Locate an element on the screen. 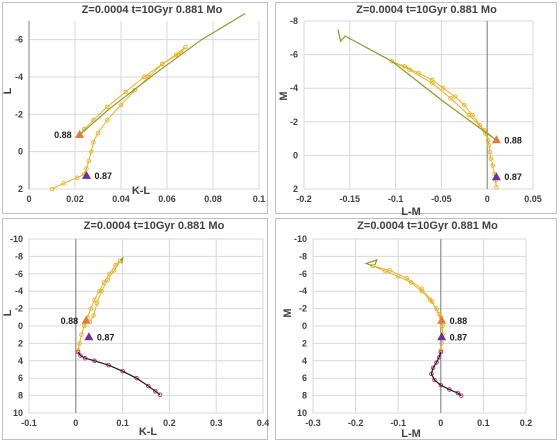  x-tick-label: 0.04 is located at coordinates (121, 199).